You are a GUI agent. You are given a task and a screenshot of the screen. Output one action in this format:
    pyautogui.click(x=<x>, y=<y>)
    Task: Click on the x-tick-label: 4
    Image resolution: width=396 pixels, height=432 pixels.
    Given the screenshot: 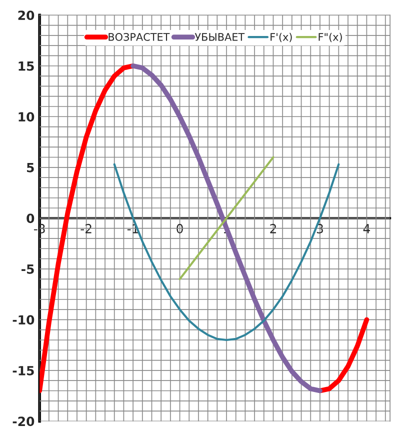 What is the action you would take?
    pyautogui.click(x=366, y=229)
    